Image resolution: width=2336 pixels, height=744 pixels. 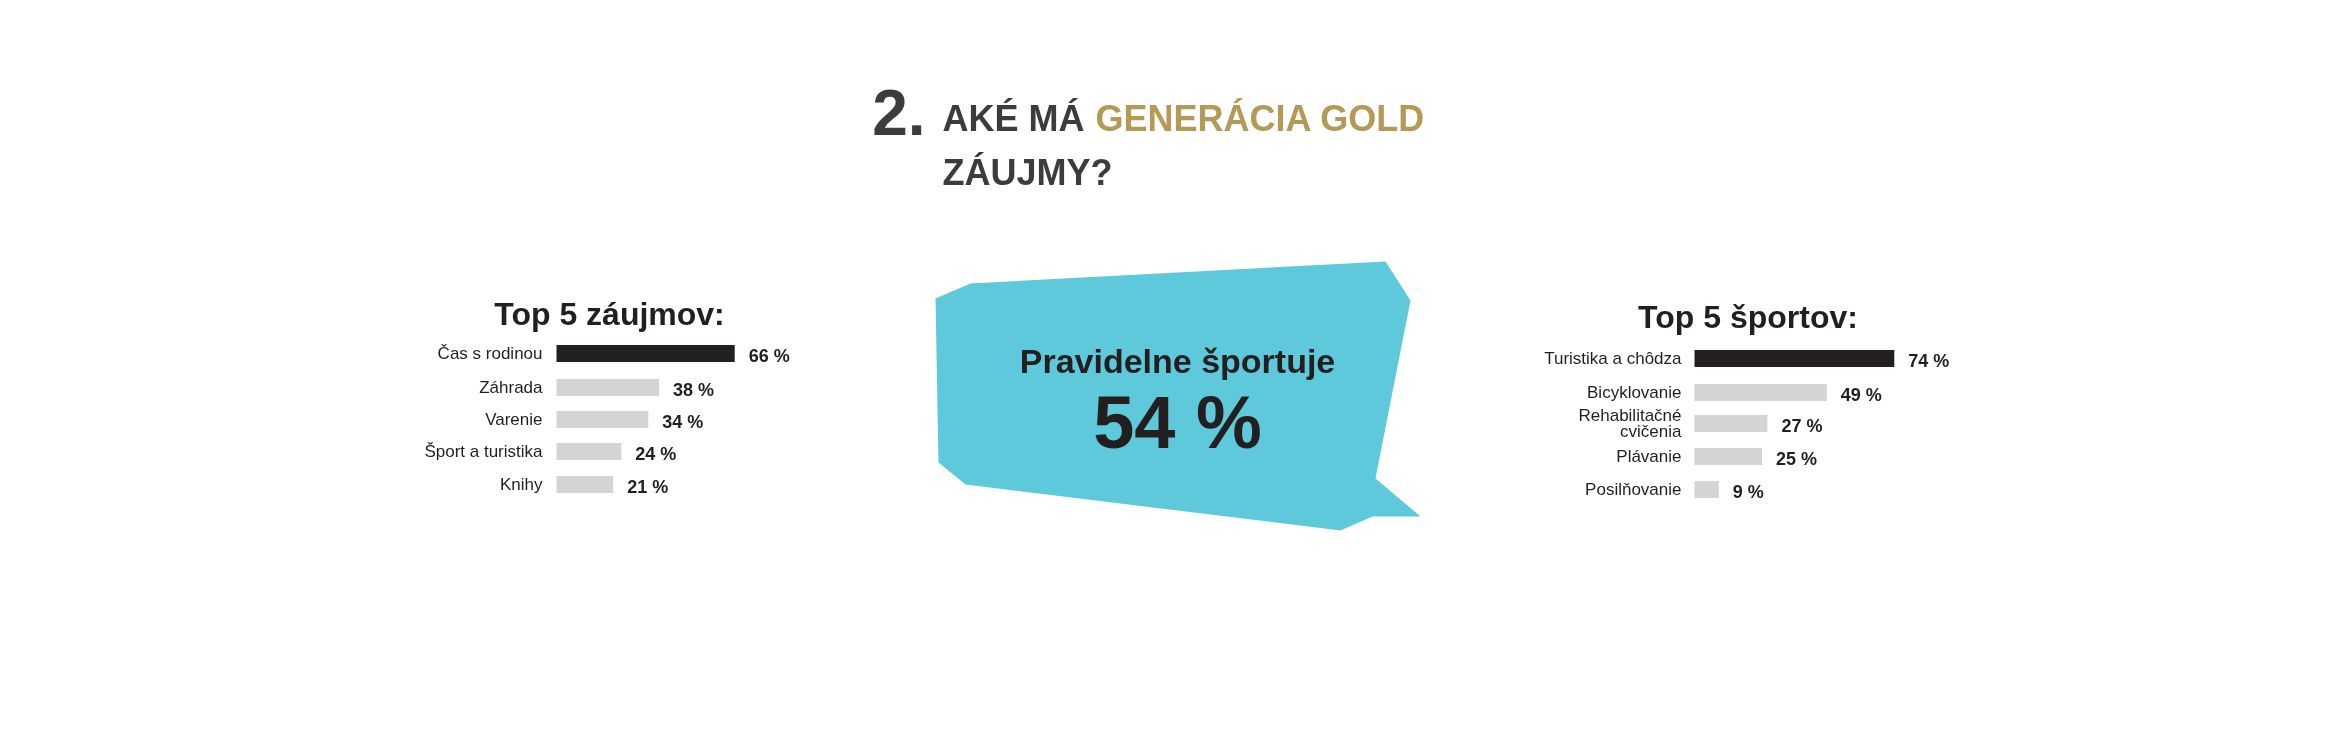 I want to click on y-tick-label: Rehabilitačné cvičenia, so click(x=1630, y=423).